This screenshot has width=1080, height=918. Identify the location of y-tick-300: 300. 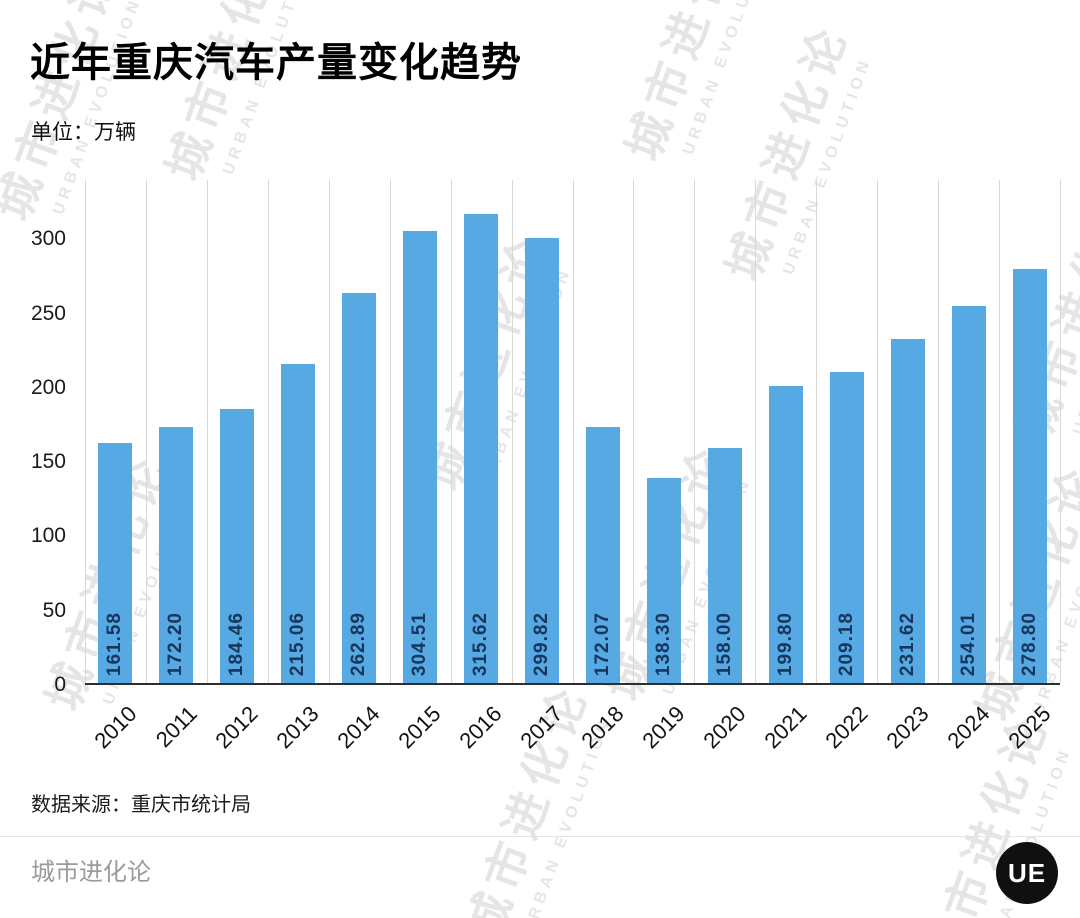
(48, 239).